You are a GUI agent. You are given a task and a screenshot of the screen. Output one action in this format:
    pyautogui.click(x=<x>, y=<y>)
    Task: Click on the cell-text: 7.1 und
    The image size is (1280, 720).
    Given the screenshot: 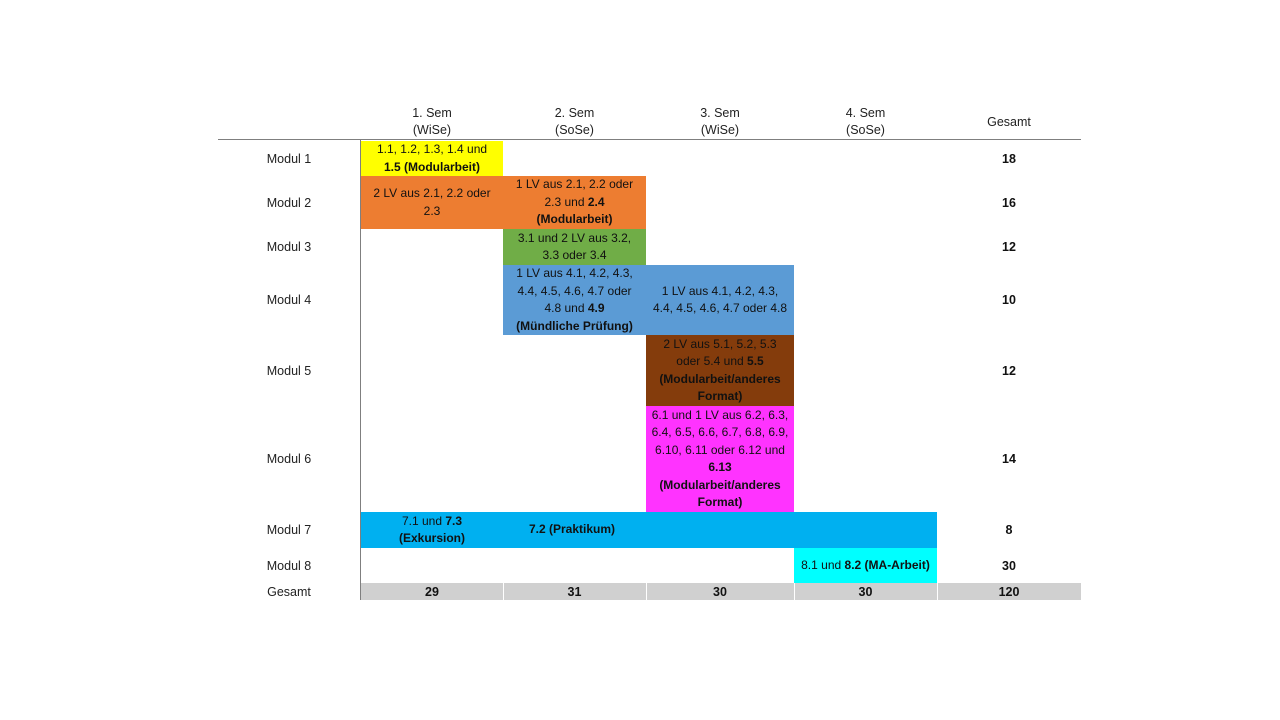 What is the action you would take?
    pyautogui.click(x=421, y=520)
    